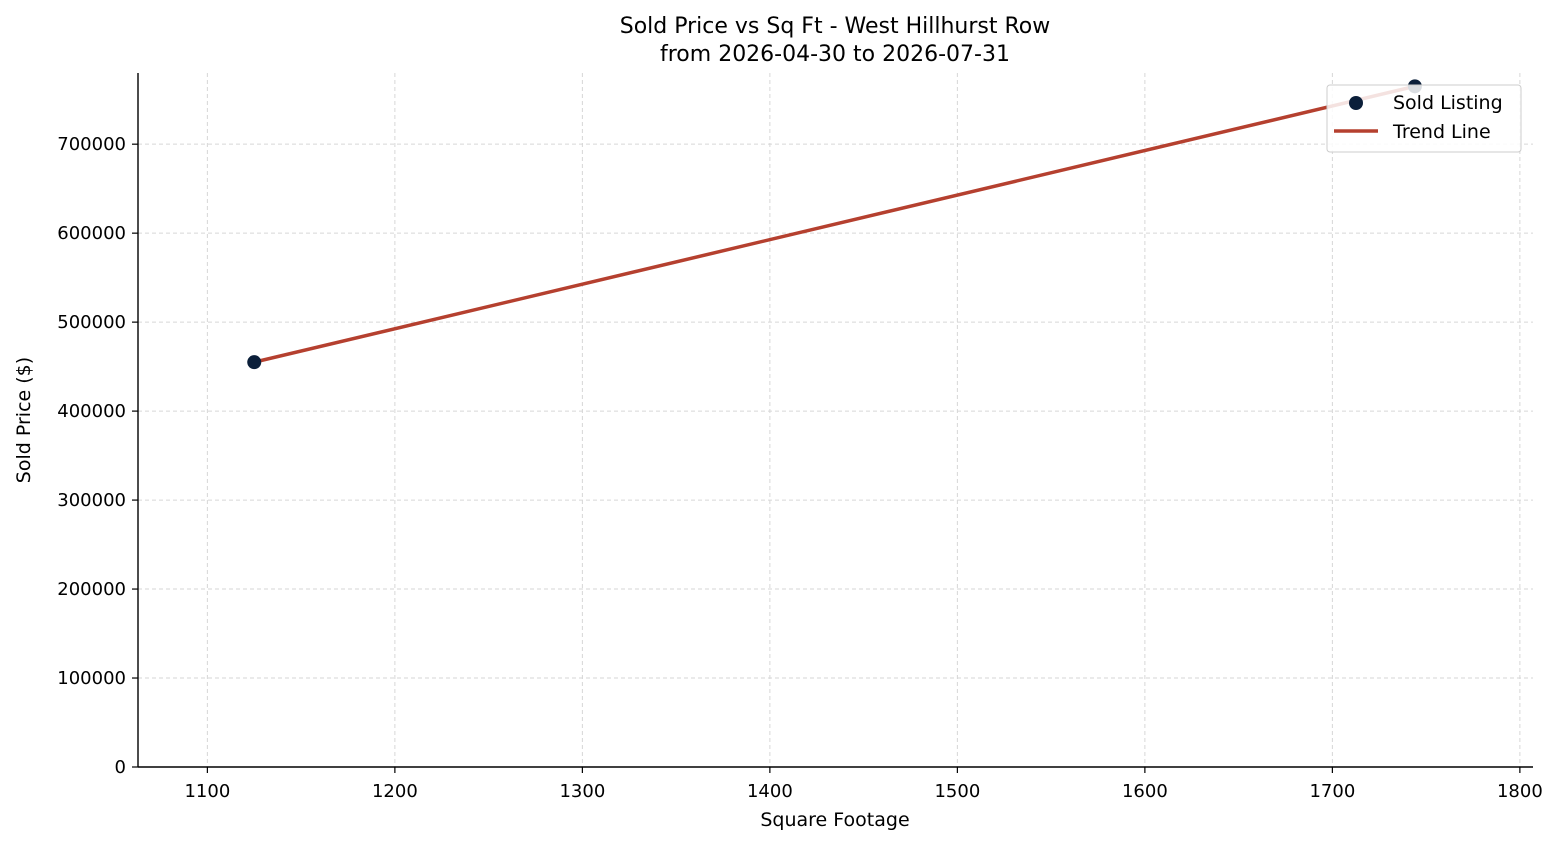 The width and height of the screenshot is (1562, 845). Describe the element at coordinates (1520, 791) in the screenshot. I see `x-tick-label: 1800` at that location.